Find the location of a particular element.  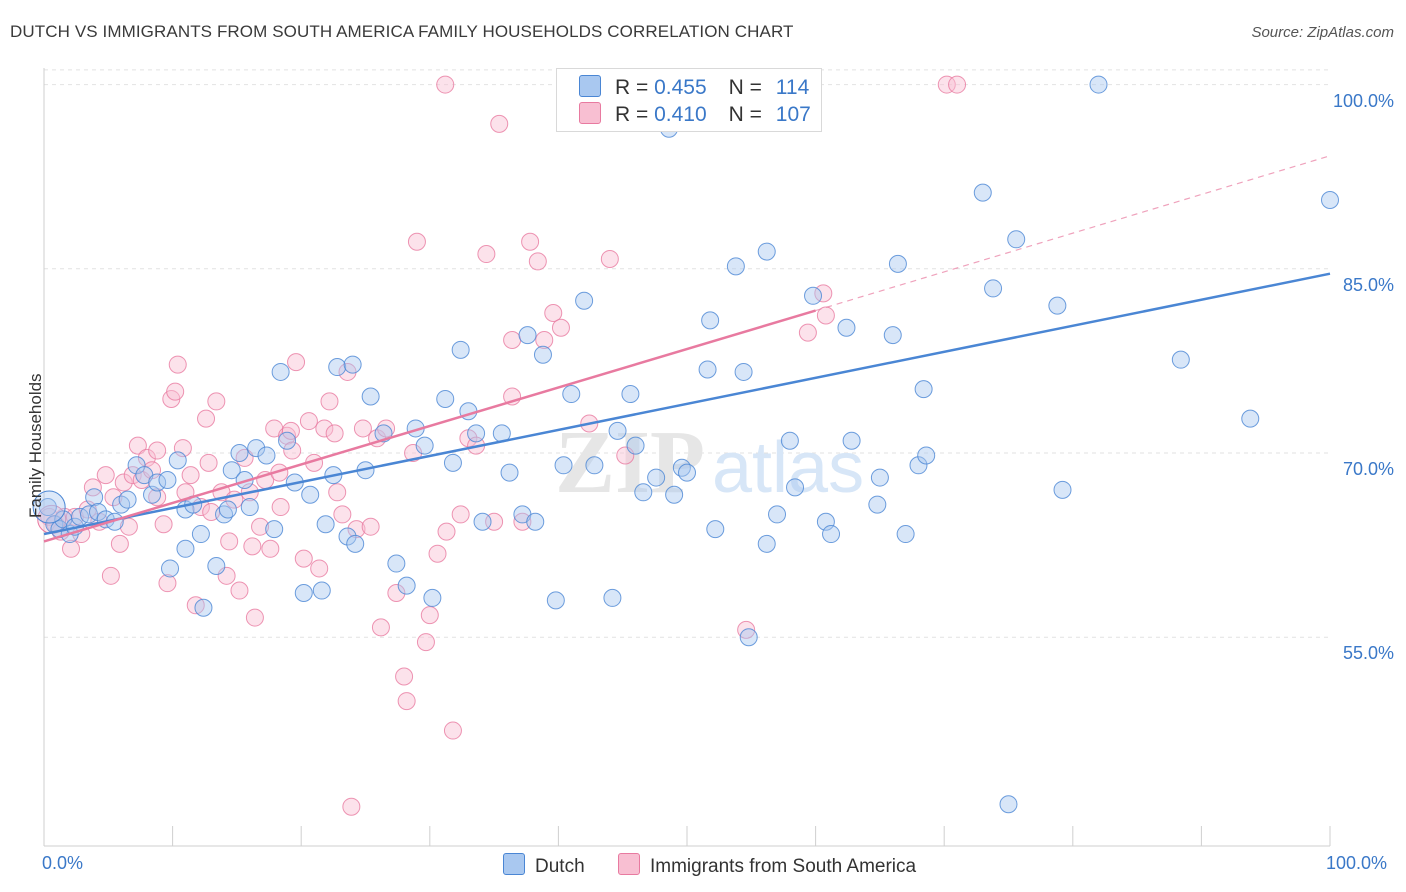

r-value: 0.455 is located at coordinates (680, 87).